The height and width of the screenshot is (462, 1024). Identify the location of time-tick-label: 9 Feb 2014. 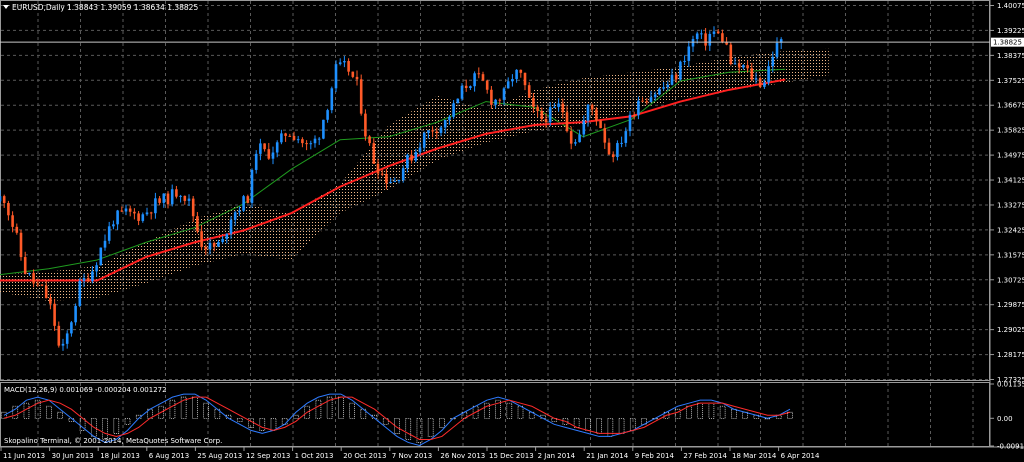
(655, 456).